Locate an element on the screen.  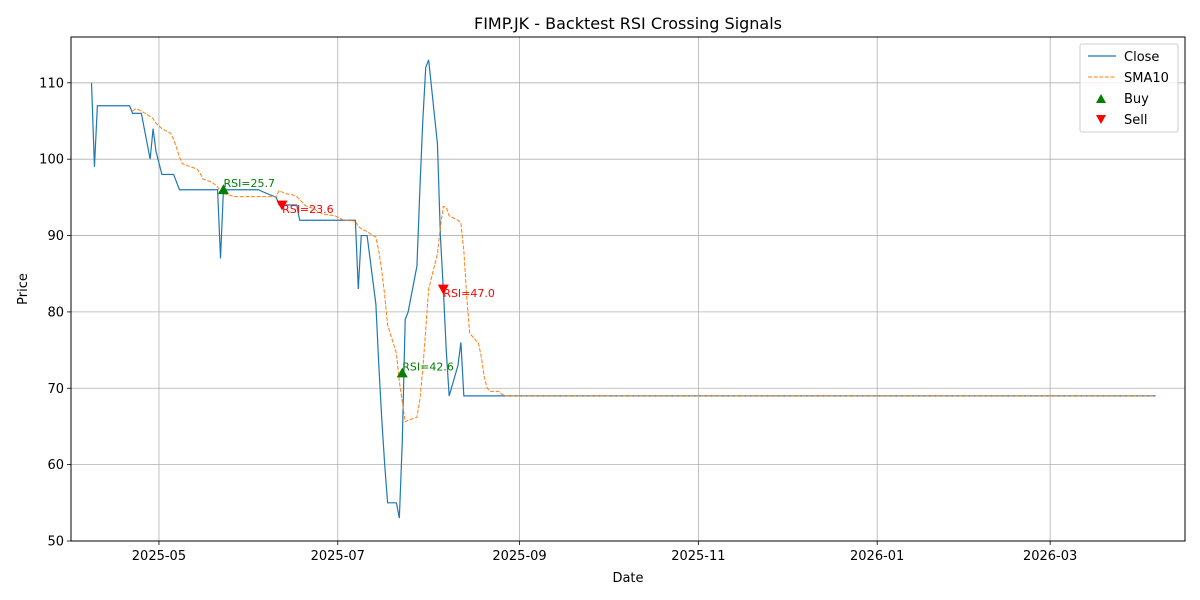
buy-rsi-annotation: RSI=42.6 is located at coordinates (428, 367).